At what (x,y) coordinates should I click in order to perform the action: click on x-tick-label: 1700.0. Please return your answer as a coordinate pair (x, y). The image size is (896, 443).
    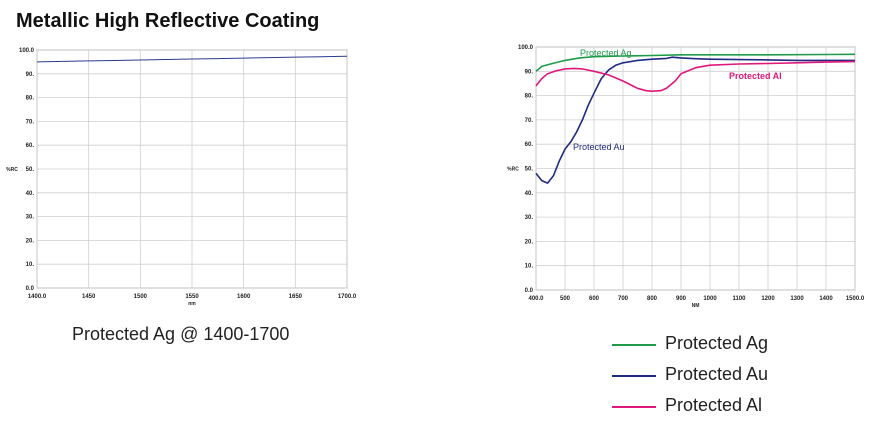
    Looking at the image, I should click on (347, 297).